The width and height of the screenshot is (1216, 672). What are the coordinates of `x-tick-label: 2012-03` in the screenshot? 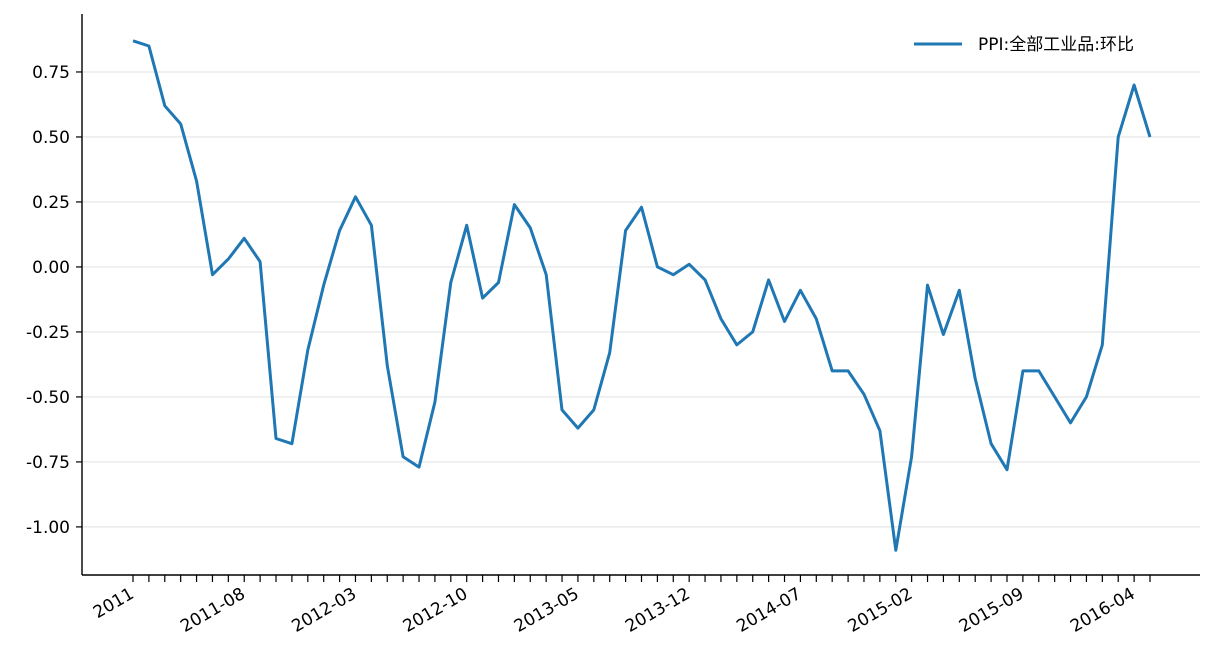 It's located at (324, 610).